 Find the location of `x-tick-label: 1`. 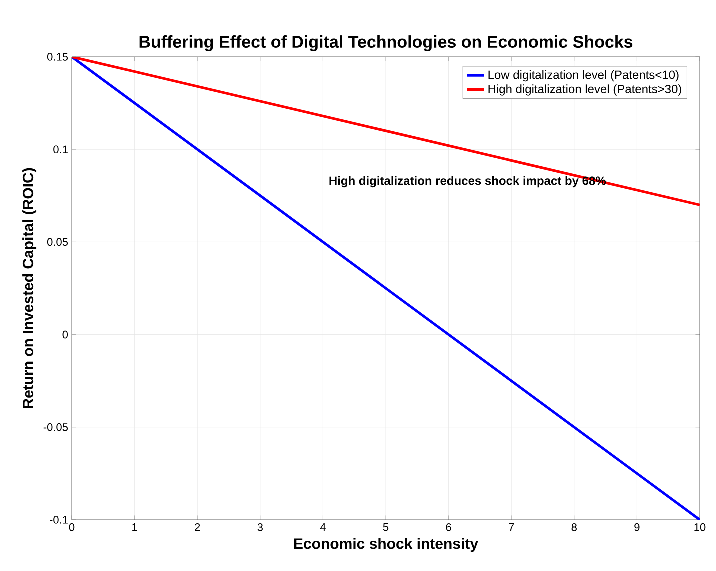

x-tick-label: 1 is located at coordinates (135, 528).